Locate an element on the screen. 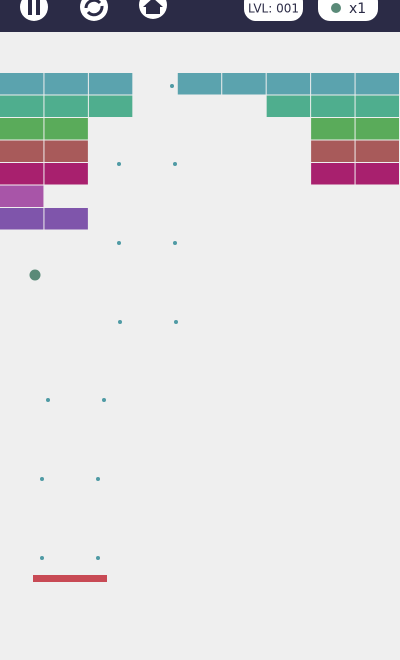 This screenshot has height=660, width=400. paddle is located at coordinates (70, 578).